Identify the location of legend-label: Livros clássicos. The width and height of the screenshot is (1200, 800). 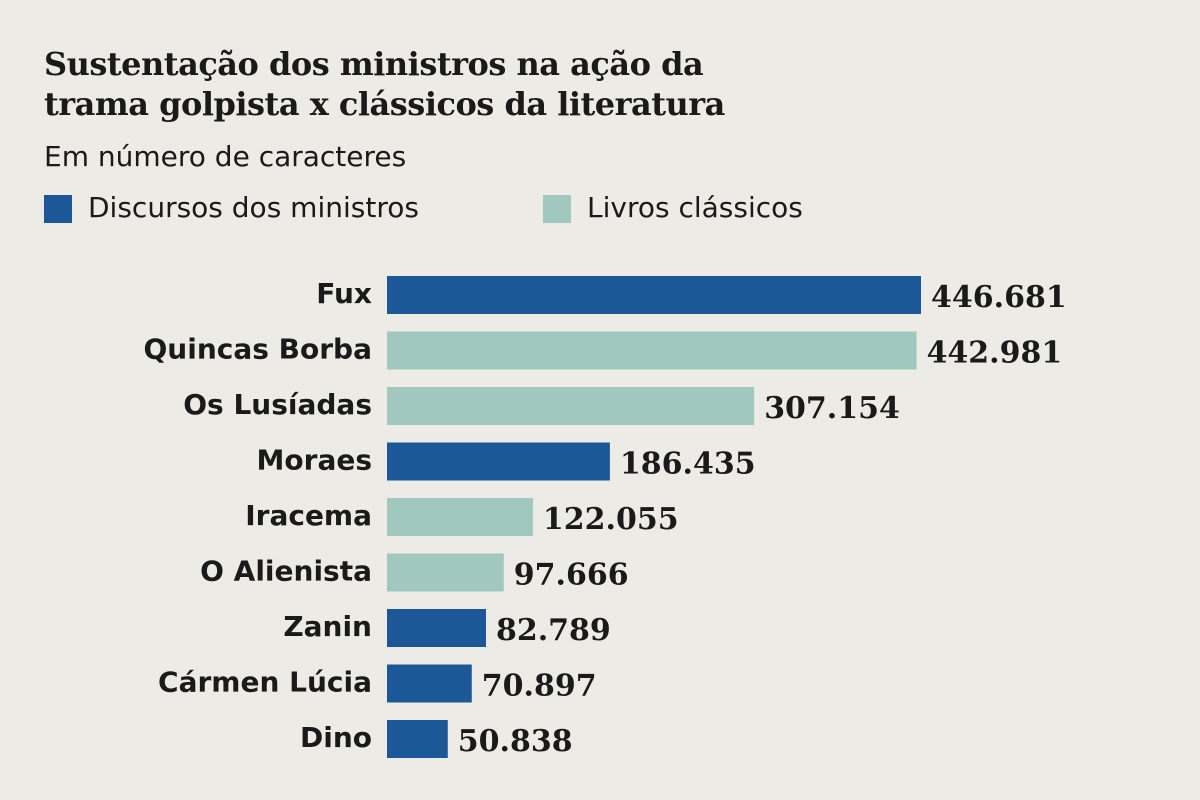
(695, 207).